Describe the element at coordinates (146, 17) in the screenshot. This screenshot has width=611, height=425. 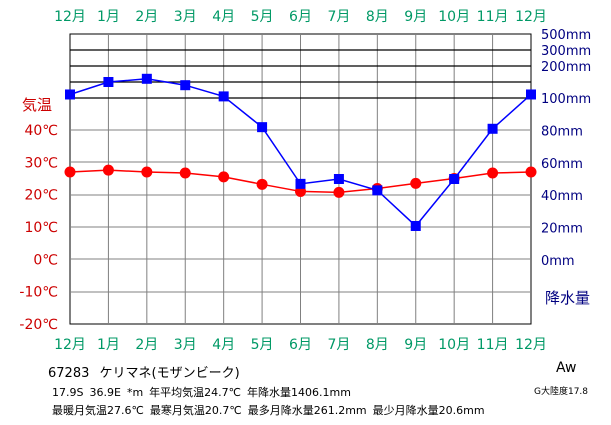
I see `top-month-label: 2月` at that location.